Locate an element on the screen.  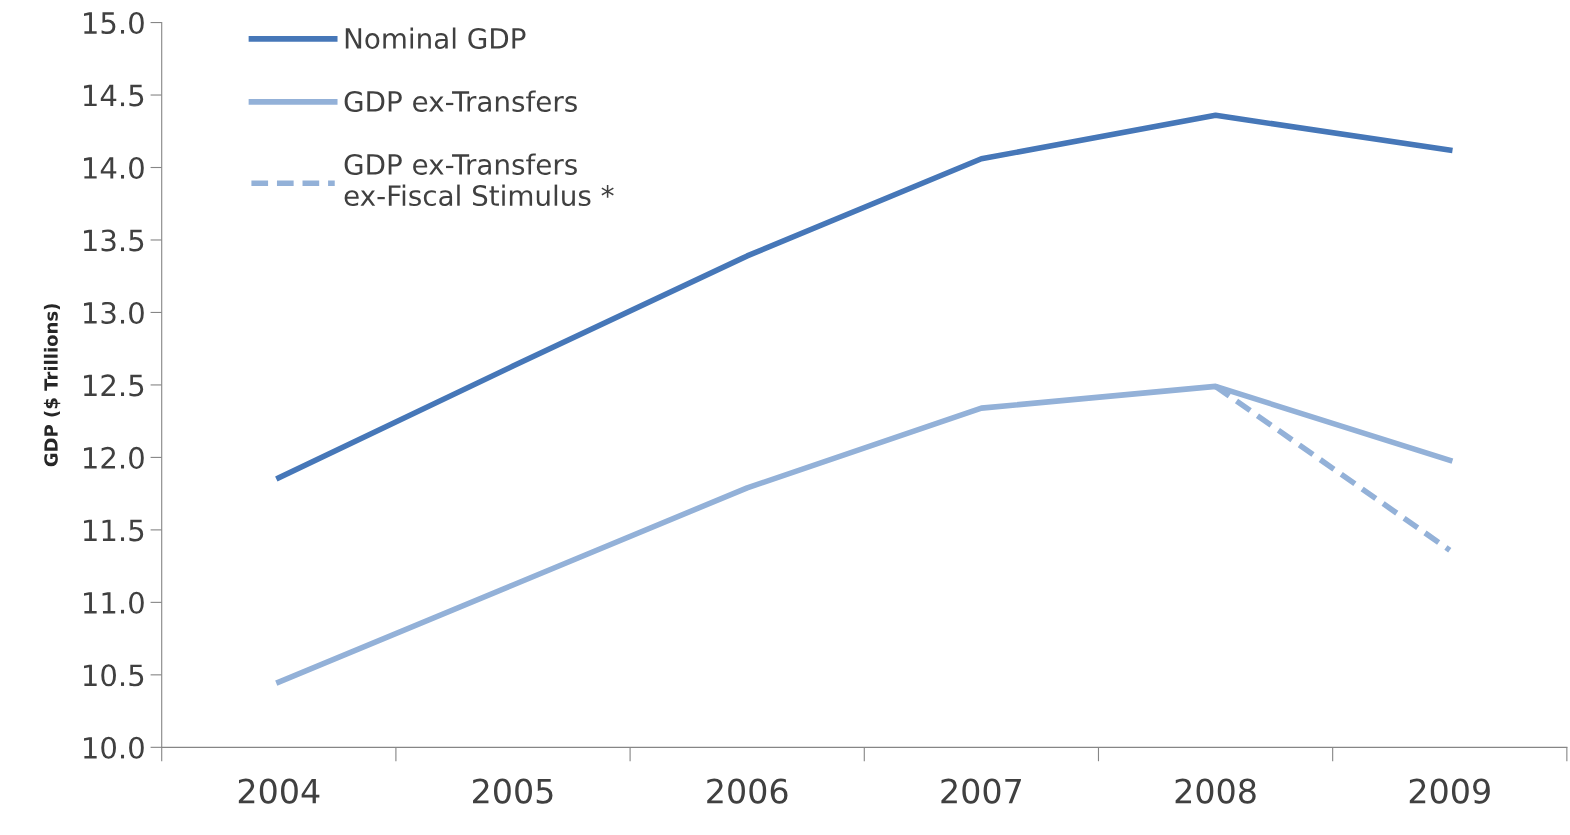
x-tick-label: 2008 is located at coordinates (1215, 791).